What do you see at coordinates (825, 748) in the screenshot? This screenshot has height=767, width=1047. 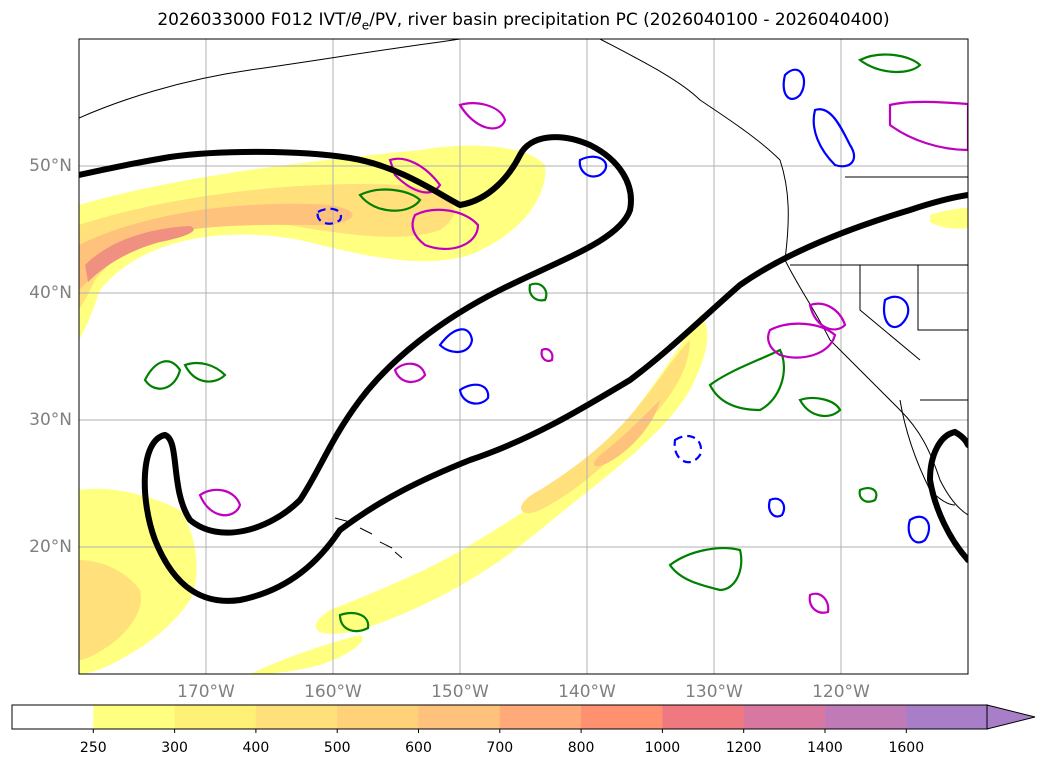 I see `colorbar-tick-label: 1400` at bounding box center [825, 748].